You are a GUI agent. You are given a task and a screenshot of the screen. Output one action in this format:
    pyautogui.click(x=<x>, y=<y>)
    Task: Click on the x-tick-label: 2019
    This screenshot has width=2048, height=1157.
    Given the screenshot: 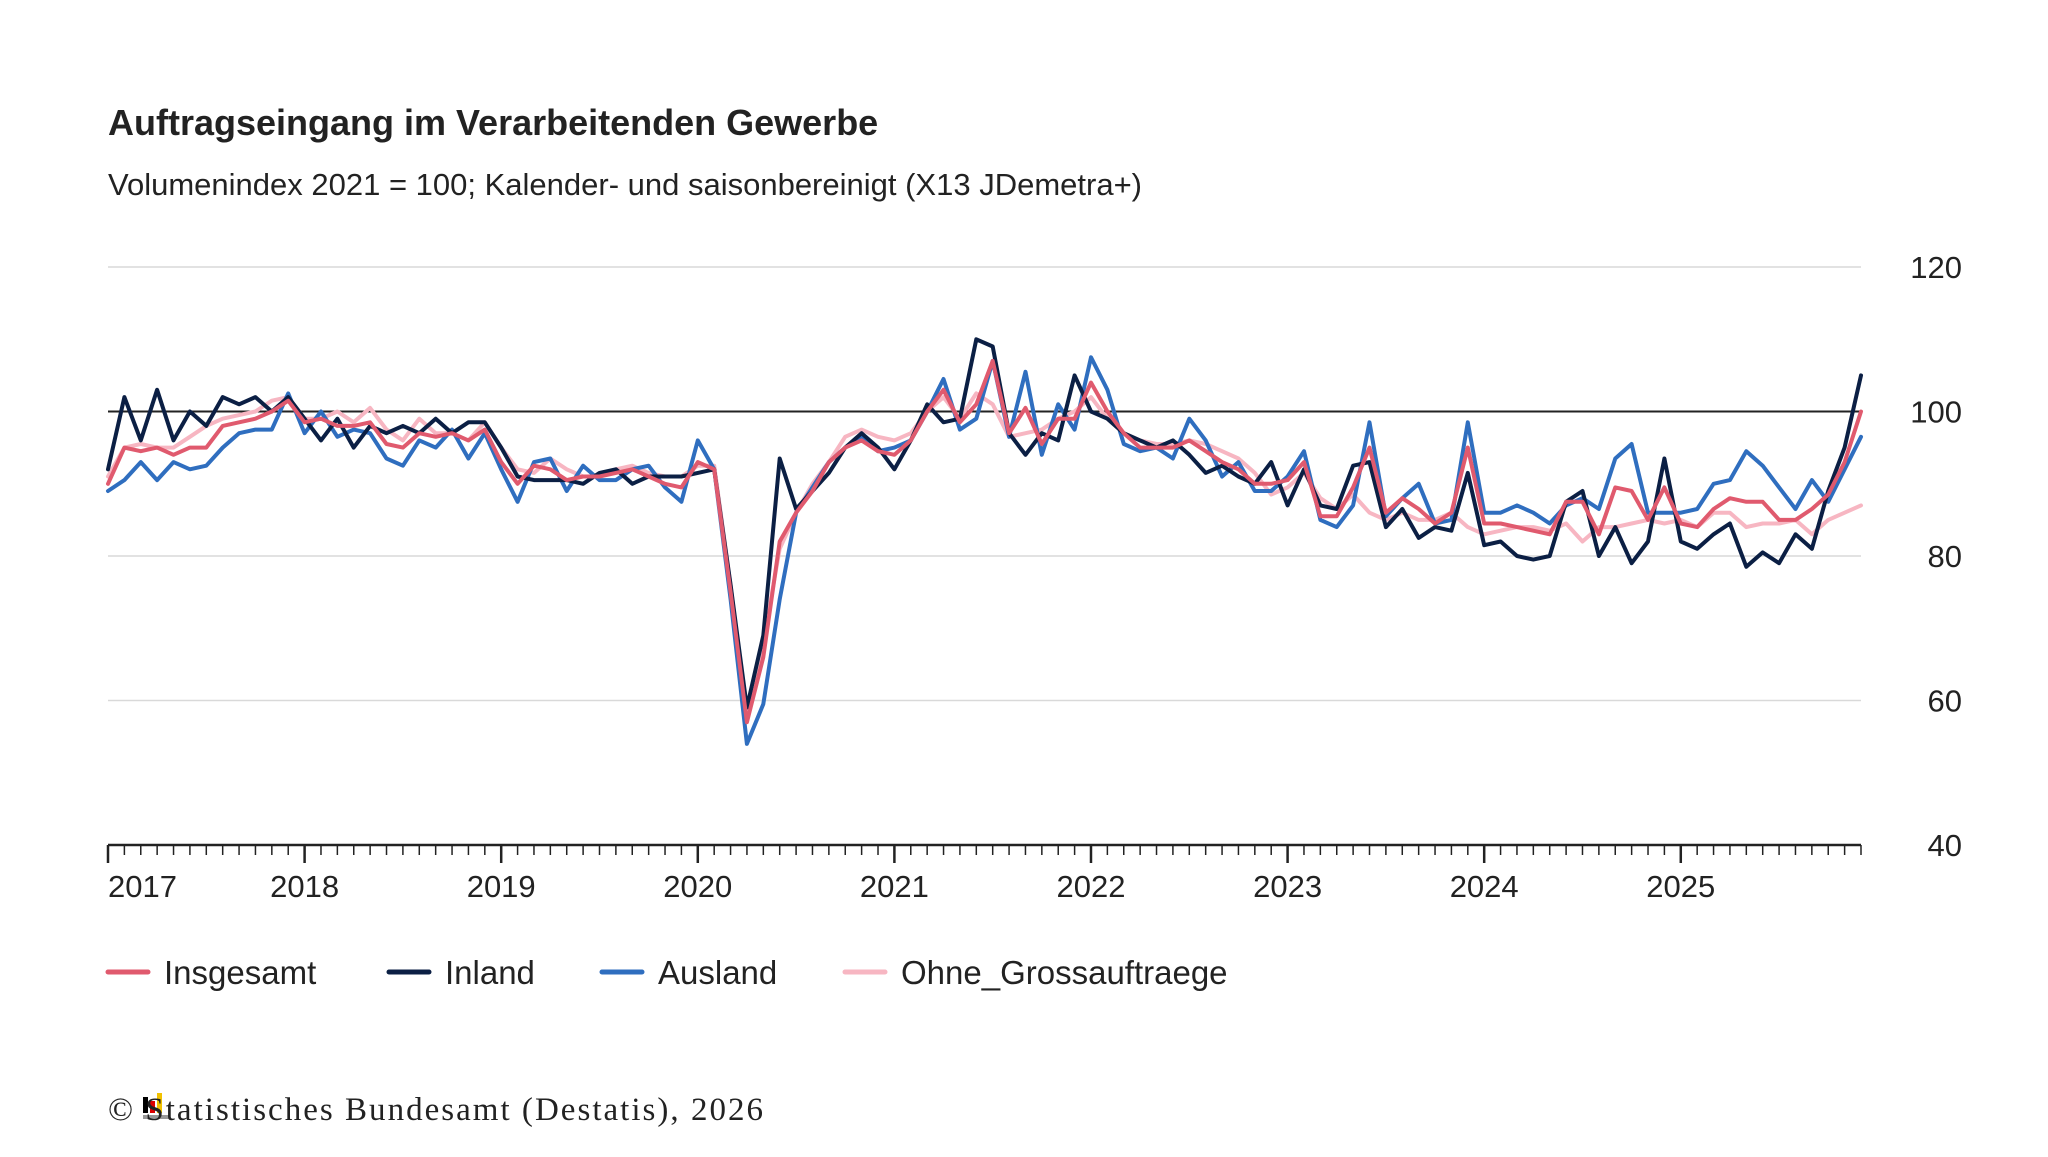 What is the action you would take?
    pyautogui.click(x=501, y=886)
    